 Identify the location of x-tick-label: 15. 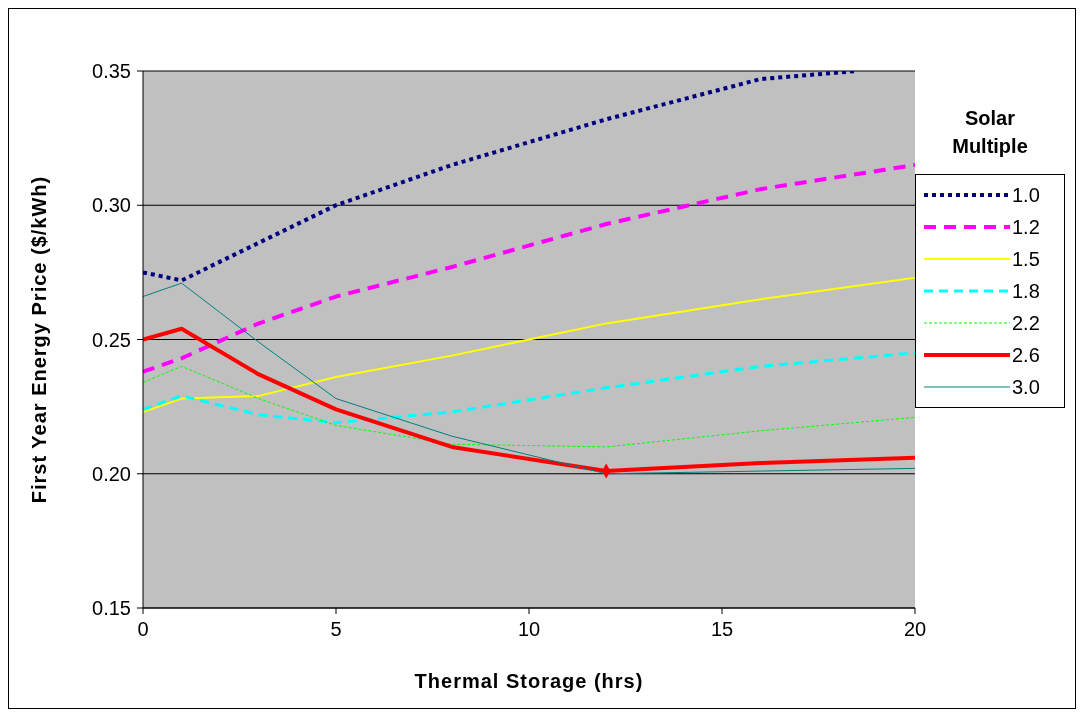
(722, 629).